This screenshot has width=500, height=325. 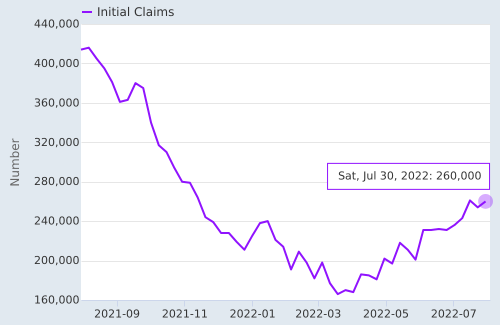 What do you see at coordinates (57, 103) in the screenshot?
I see `y-tick-label: 360,000` at bounding box center [57, 103].